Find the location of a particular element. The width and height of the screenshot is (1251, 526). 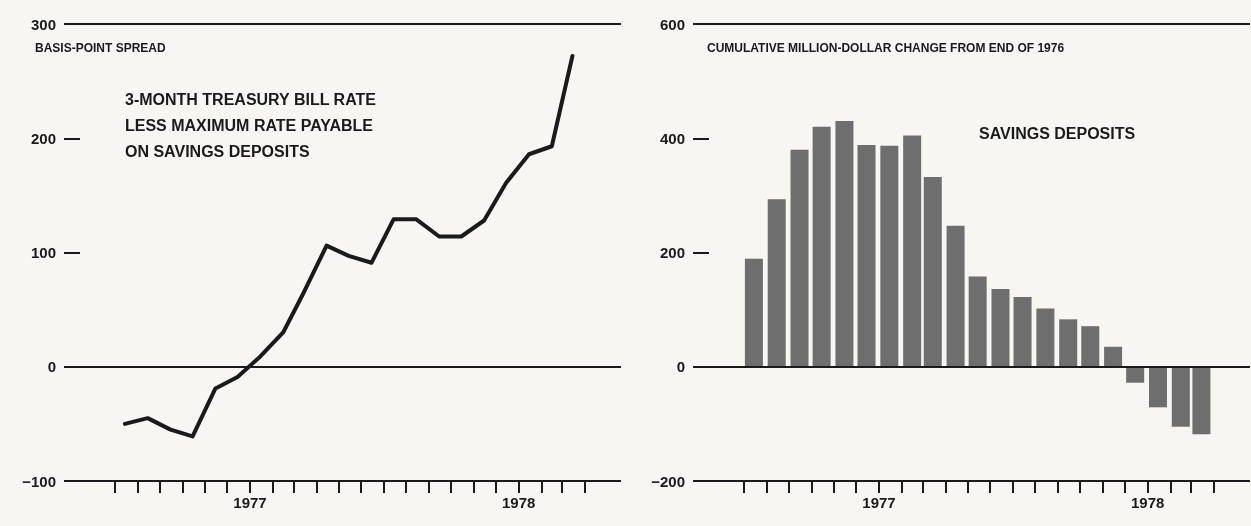

text: 3-MONTH TREASURY BILL RATE LESS MAXIMUM RATE PAYABLE ON SAVINGS DEPOSITS is located at coordinates (253, 125).